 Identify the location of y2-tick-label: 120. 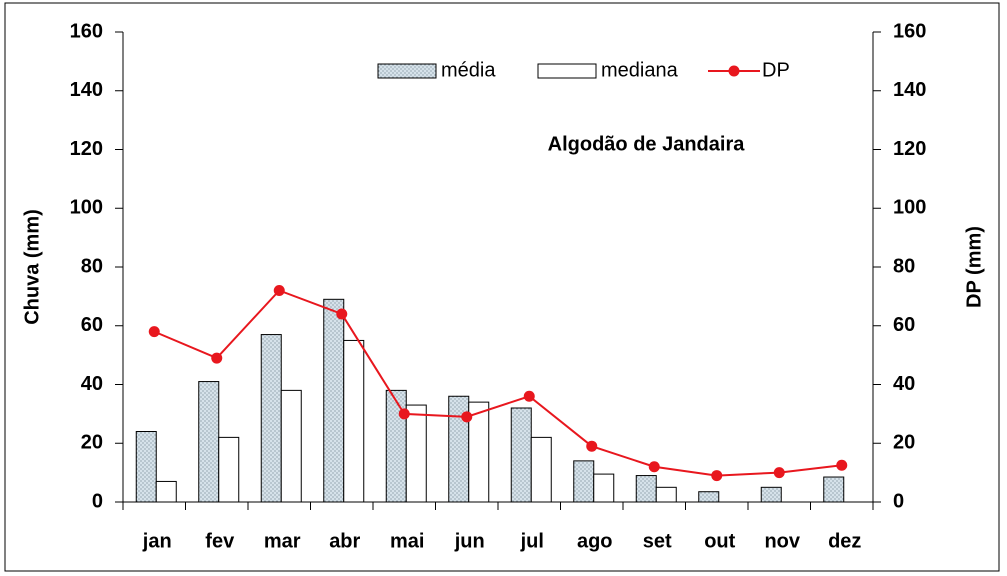
(909, 149).